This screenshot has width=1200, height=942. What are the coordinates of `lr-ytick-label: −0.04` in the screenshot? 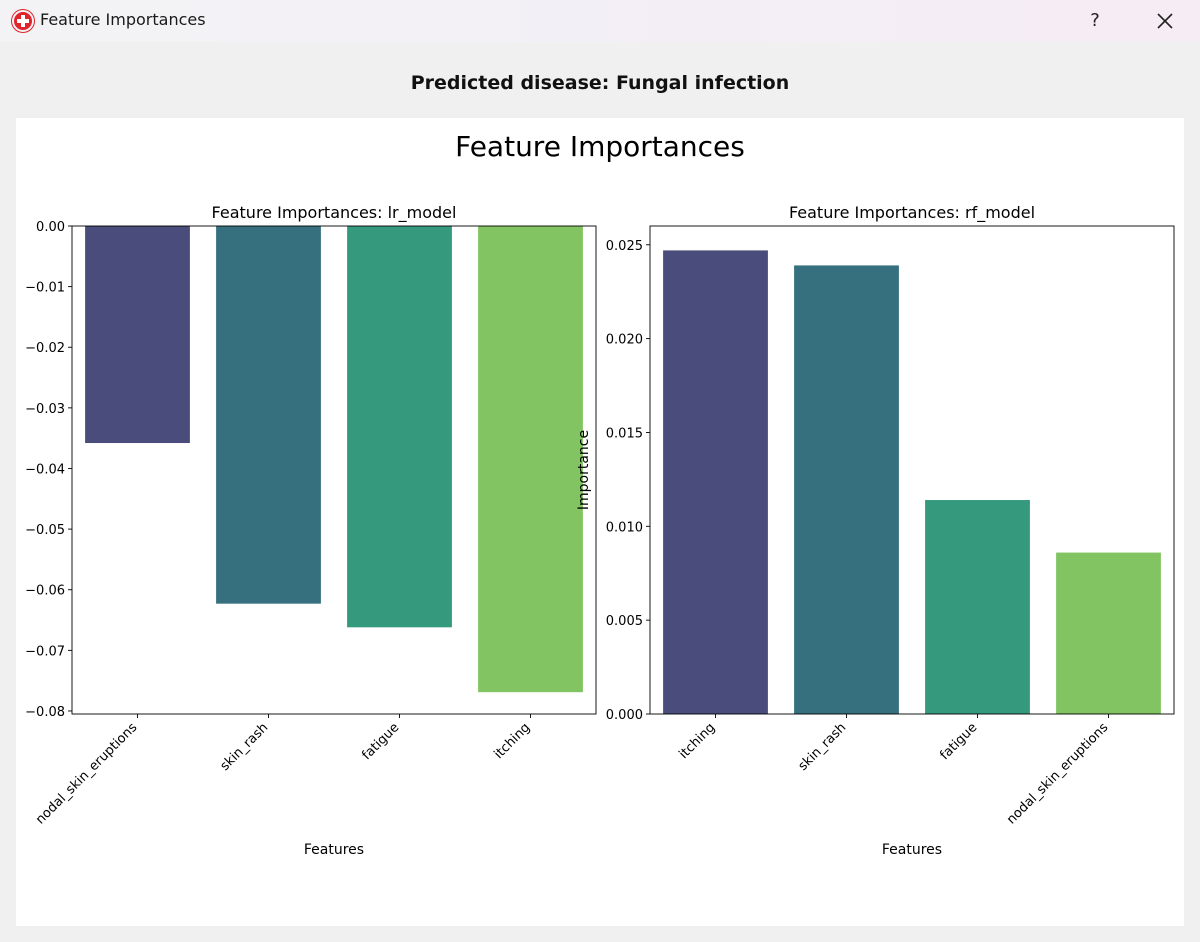 It's located at (45, 469).